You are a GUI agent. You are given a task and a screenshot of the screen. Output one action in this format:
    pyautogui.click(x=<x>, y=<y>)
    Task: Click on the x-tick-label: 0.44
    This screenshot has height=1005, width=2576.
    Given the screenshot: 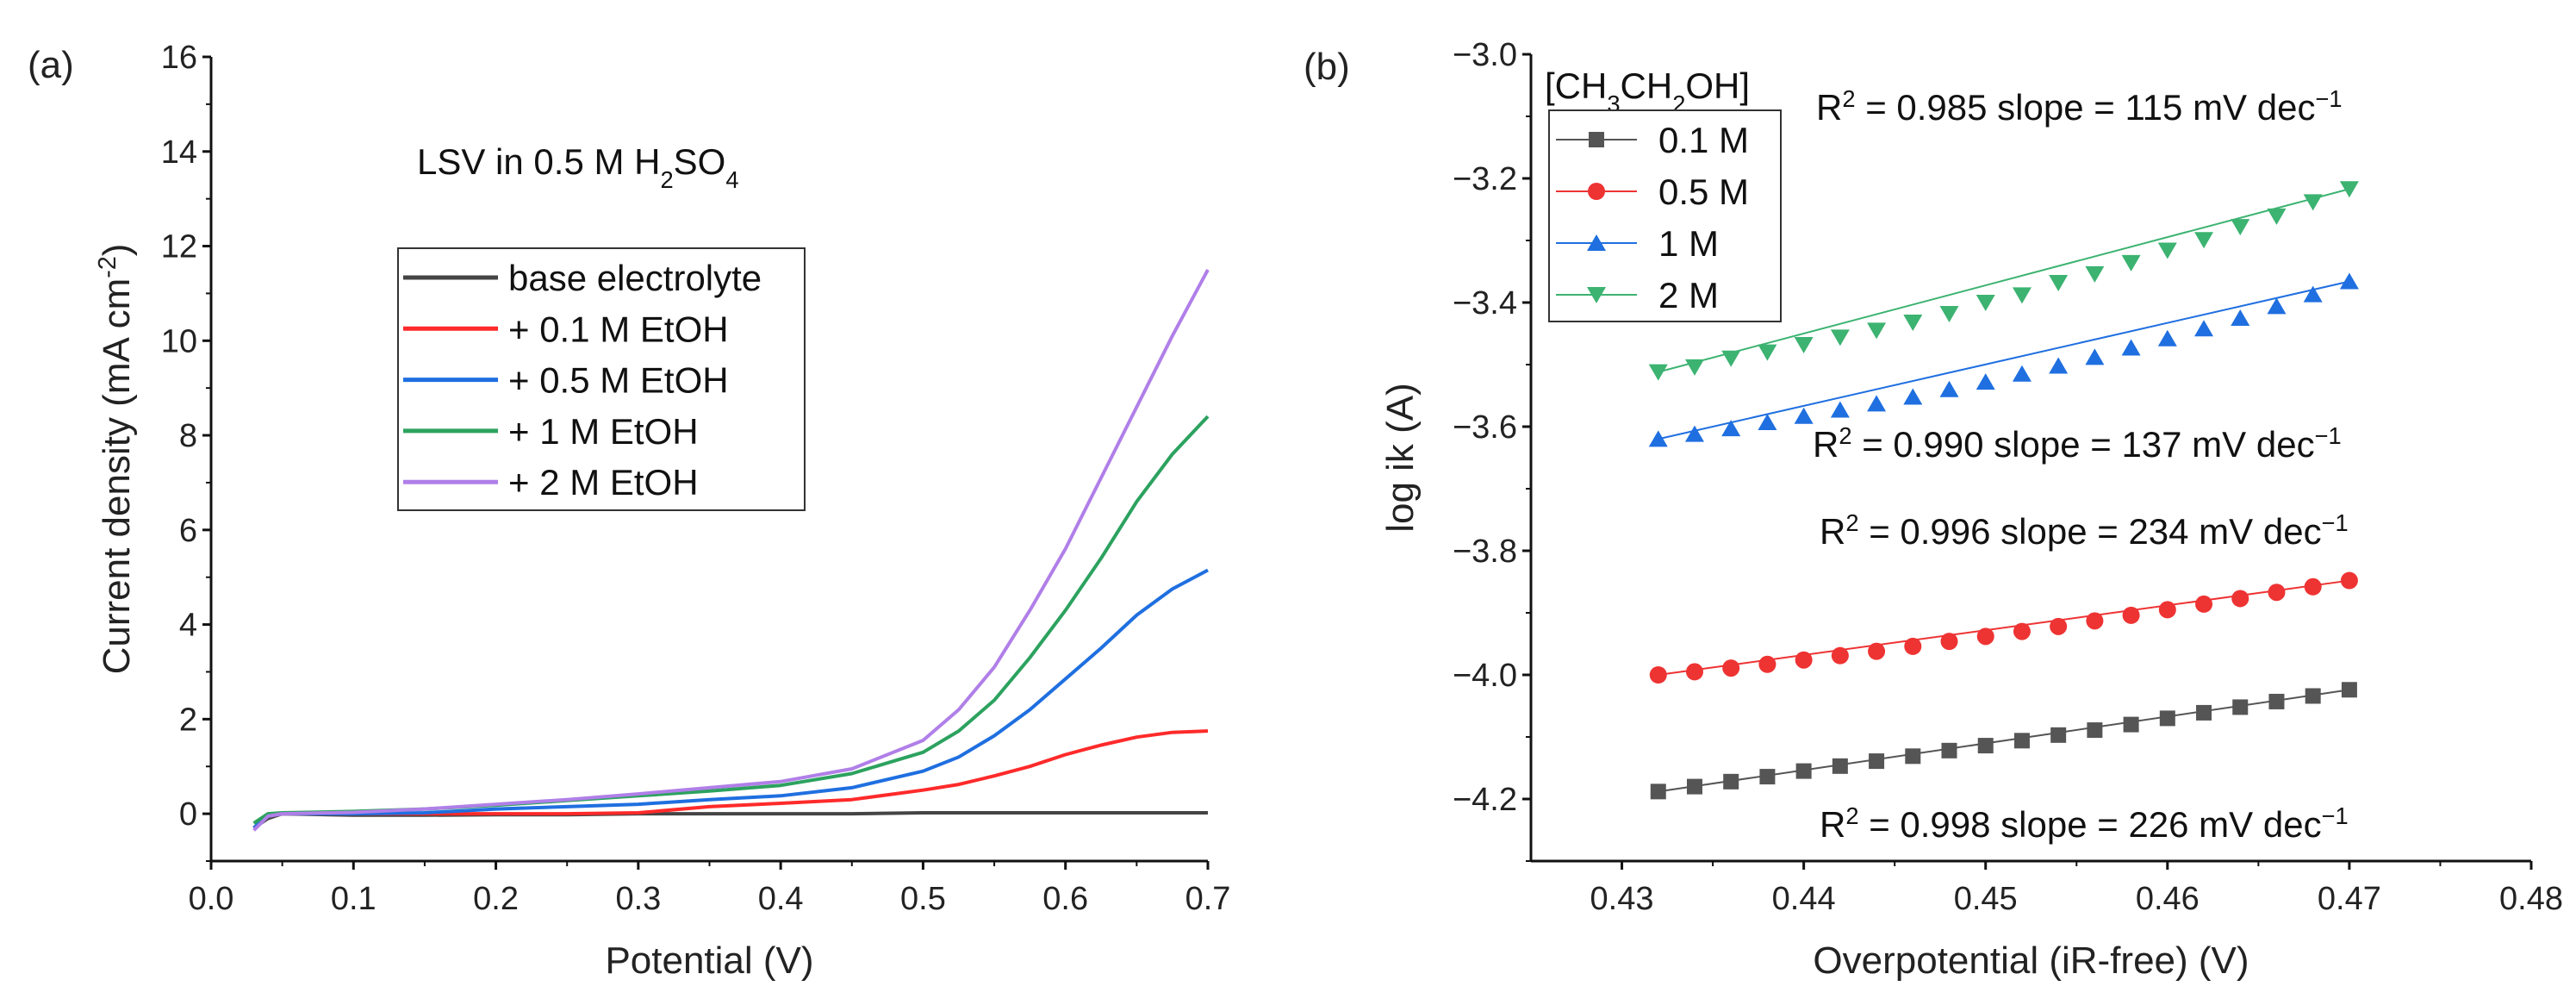 What is the action you would take?
    pyautogui.click(x=1804, y=899)
    